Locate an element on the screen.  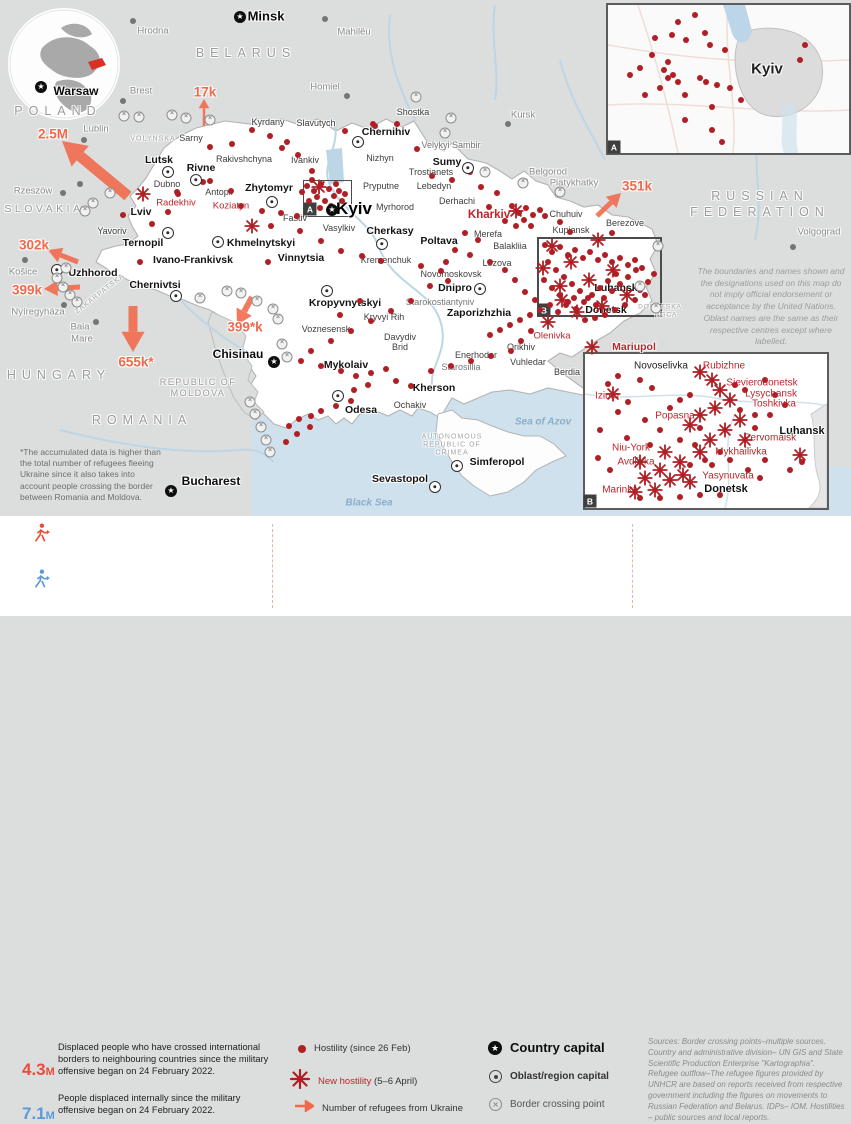
map-label: Košice is located at coordinates (23, 272).